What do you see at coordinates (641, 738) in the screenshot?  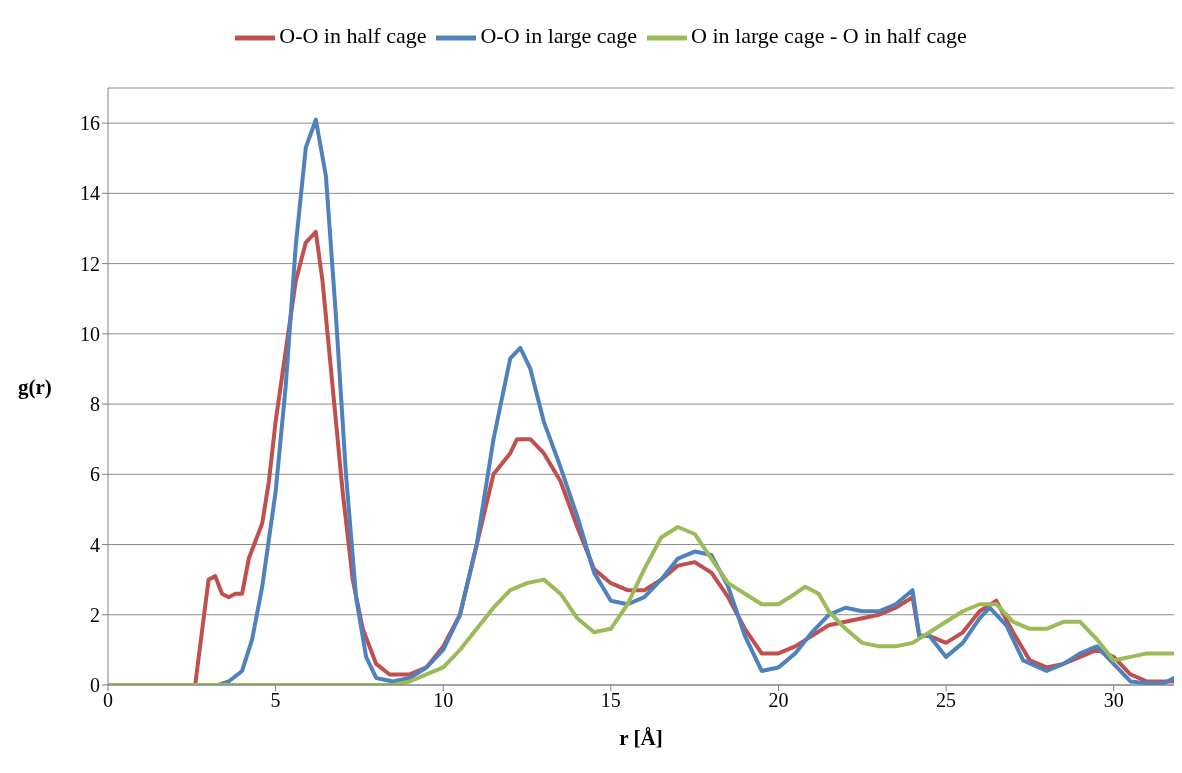 I see `x-axis-title: r [Å]` at bounding box center [641, 738].